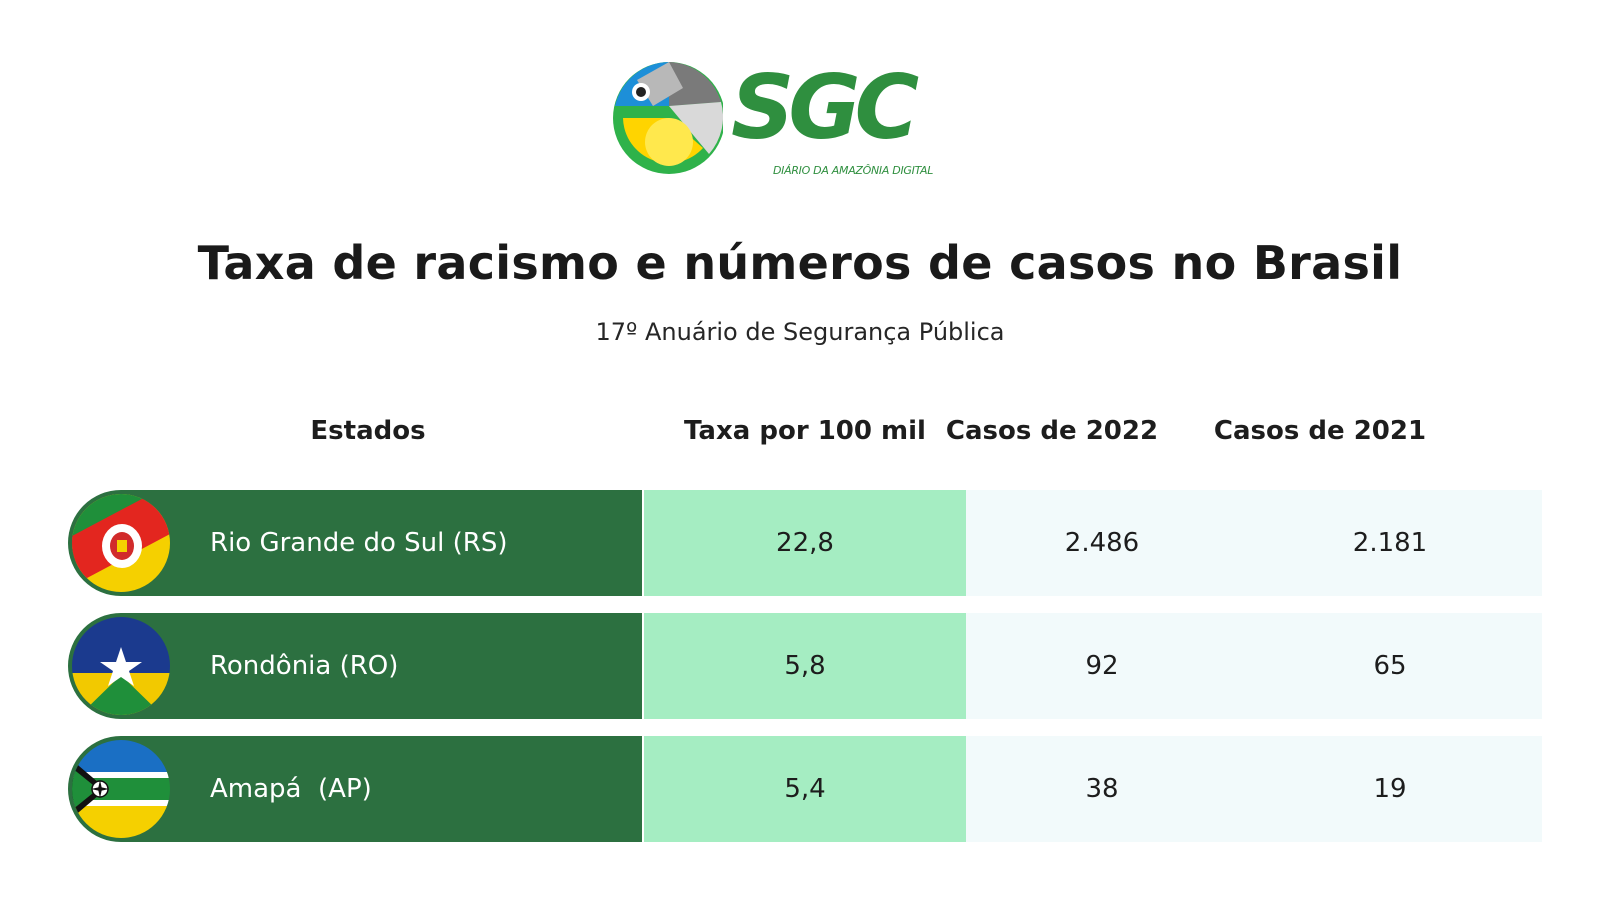 This screenshot has width=1600, height=900. What do you see at coordinates (1390, 789) in the screenshot?
I see `cases-2021-value: 19` at bounding box center [1390, 789].